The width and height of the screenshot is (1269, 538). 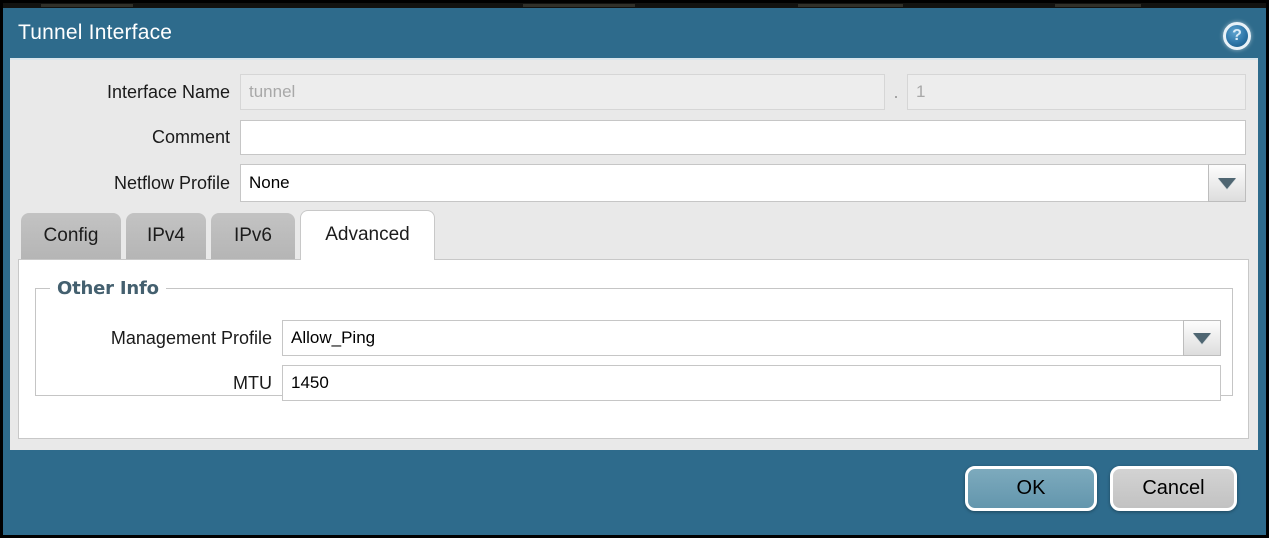 What do you see at coordinates (367, 235) in the screenshot?
I see `tab-advanced: Advanced` at bounding box center [367, 235].